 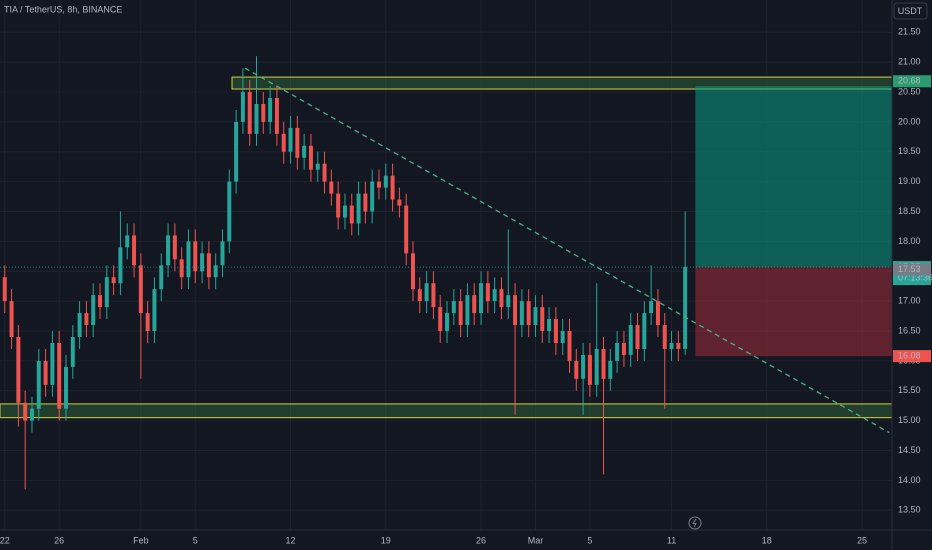 What do you see at coordinates (862, 540) in the screenshot?
I see `x-tick-label: 25` at bounding box center [862, 540].